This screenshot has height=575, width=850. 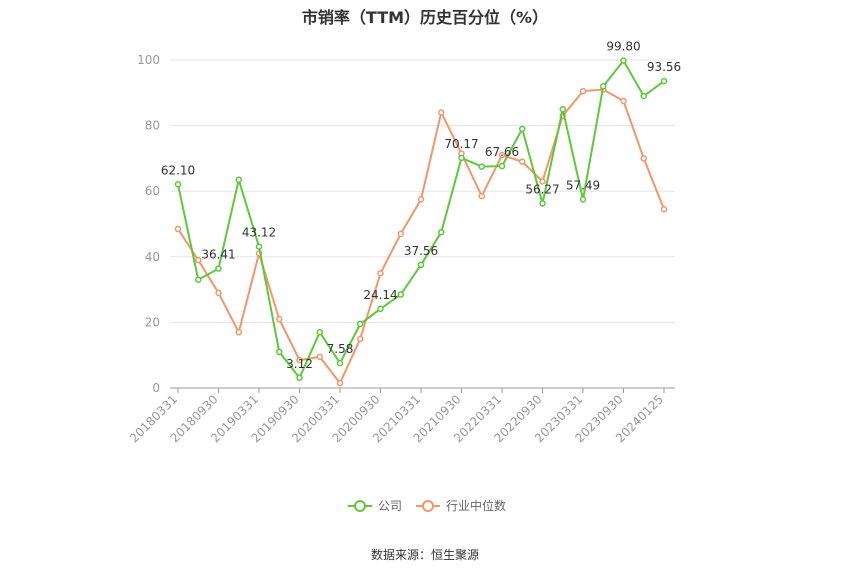 I want to click on data-label: 99.80, so click(x=623, y=47).